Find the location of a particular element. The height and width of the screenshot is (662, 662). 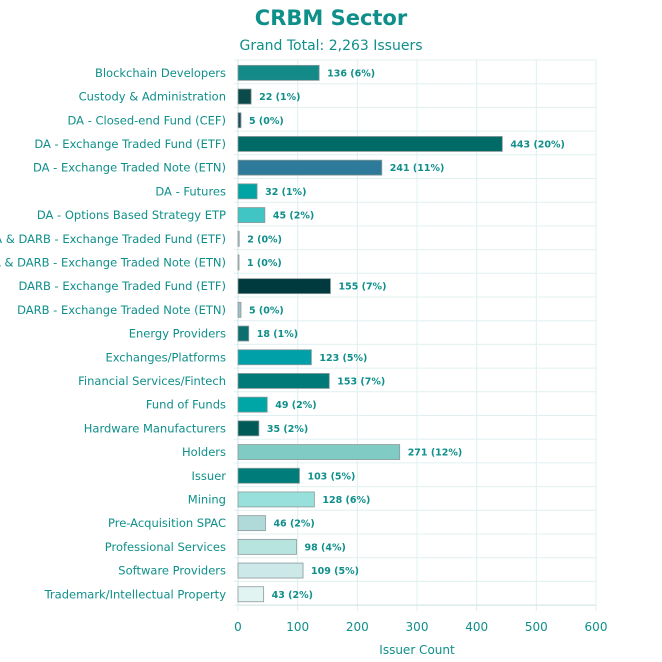

x-tick-label: 200 is located at coordinates (357, 627).